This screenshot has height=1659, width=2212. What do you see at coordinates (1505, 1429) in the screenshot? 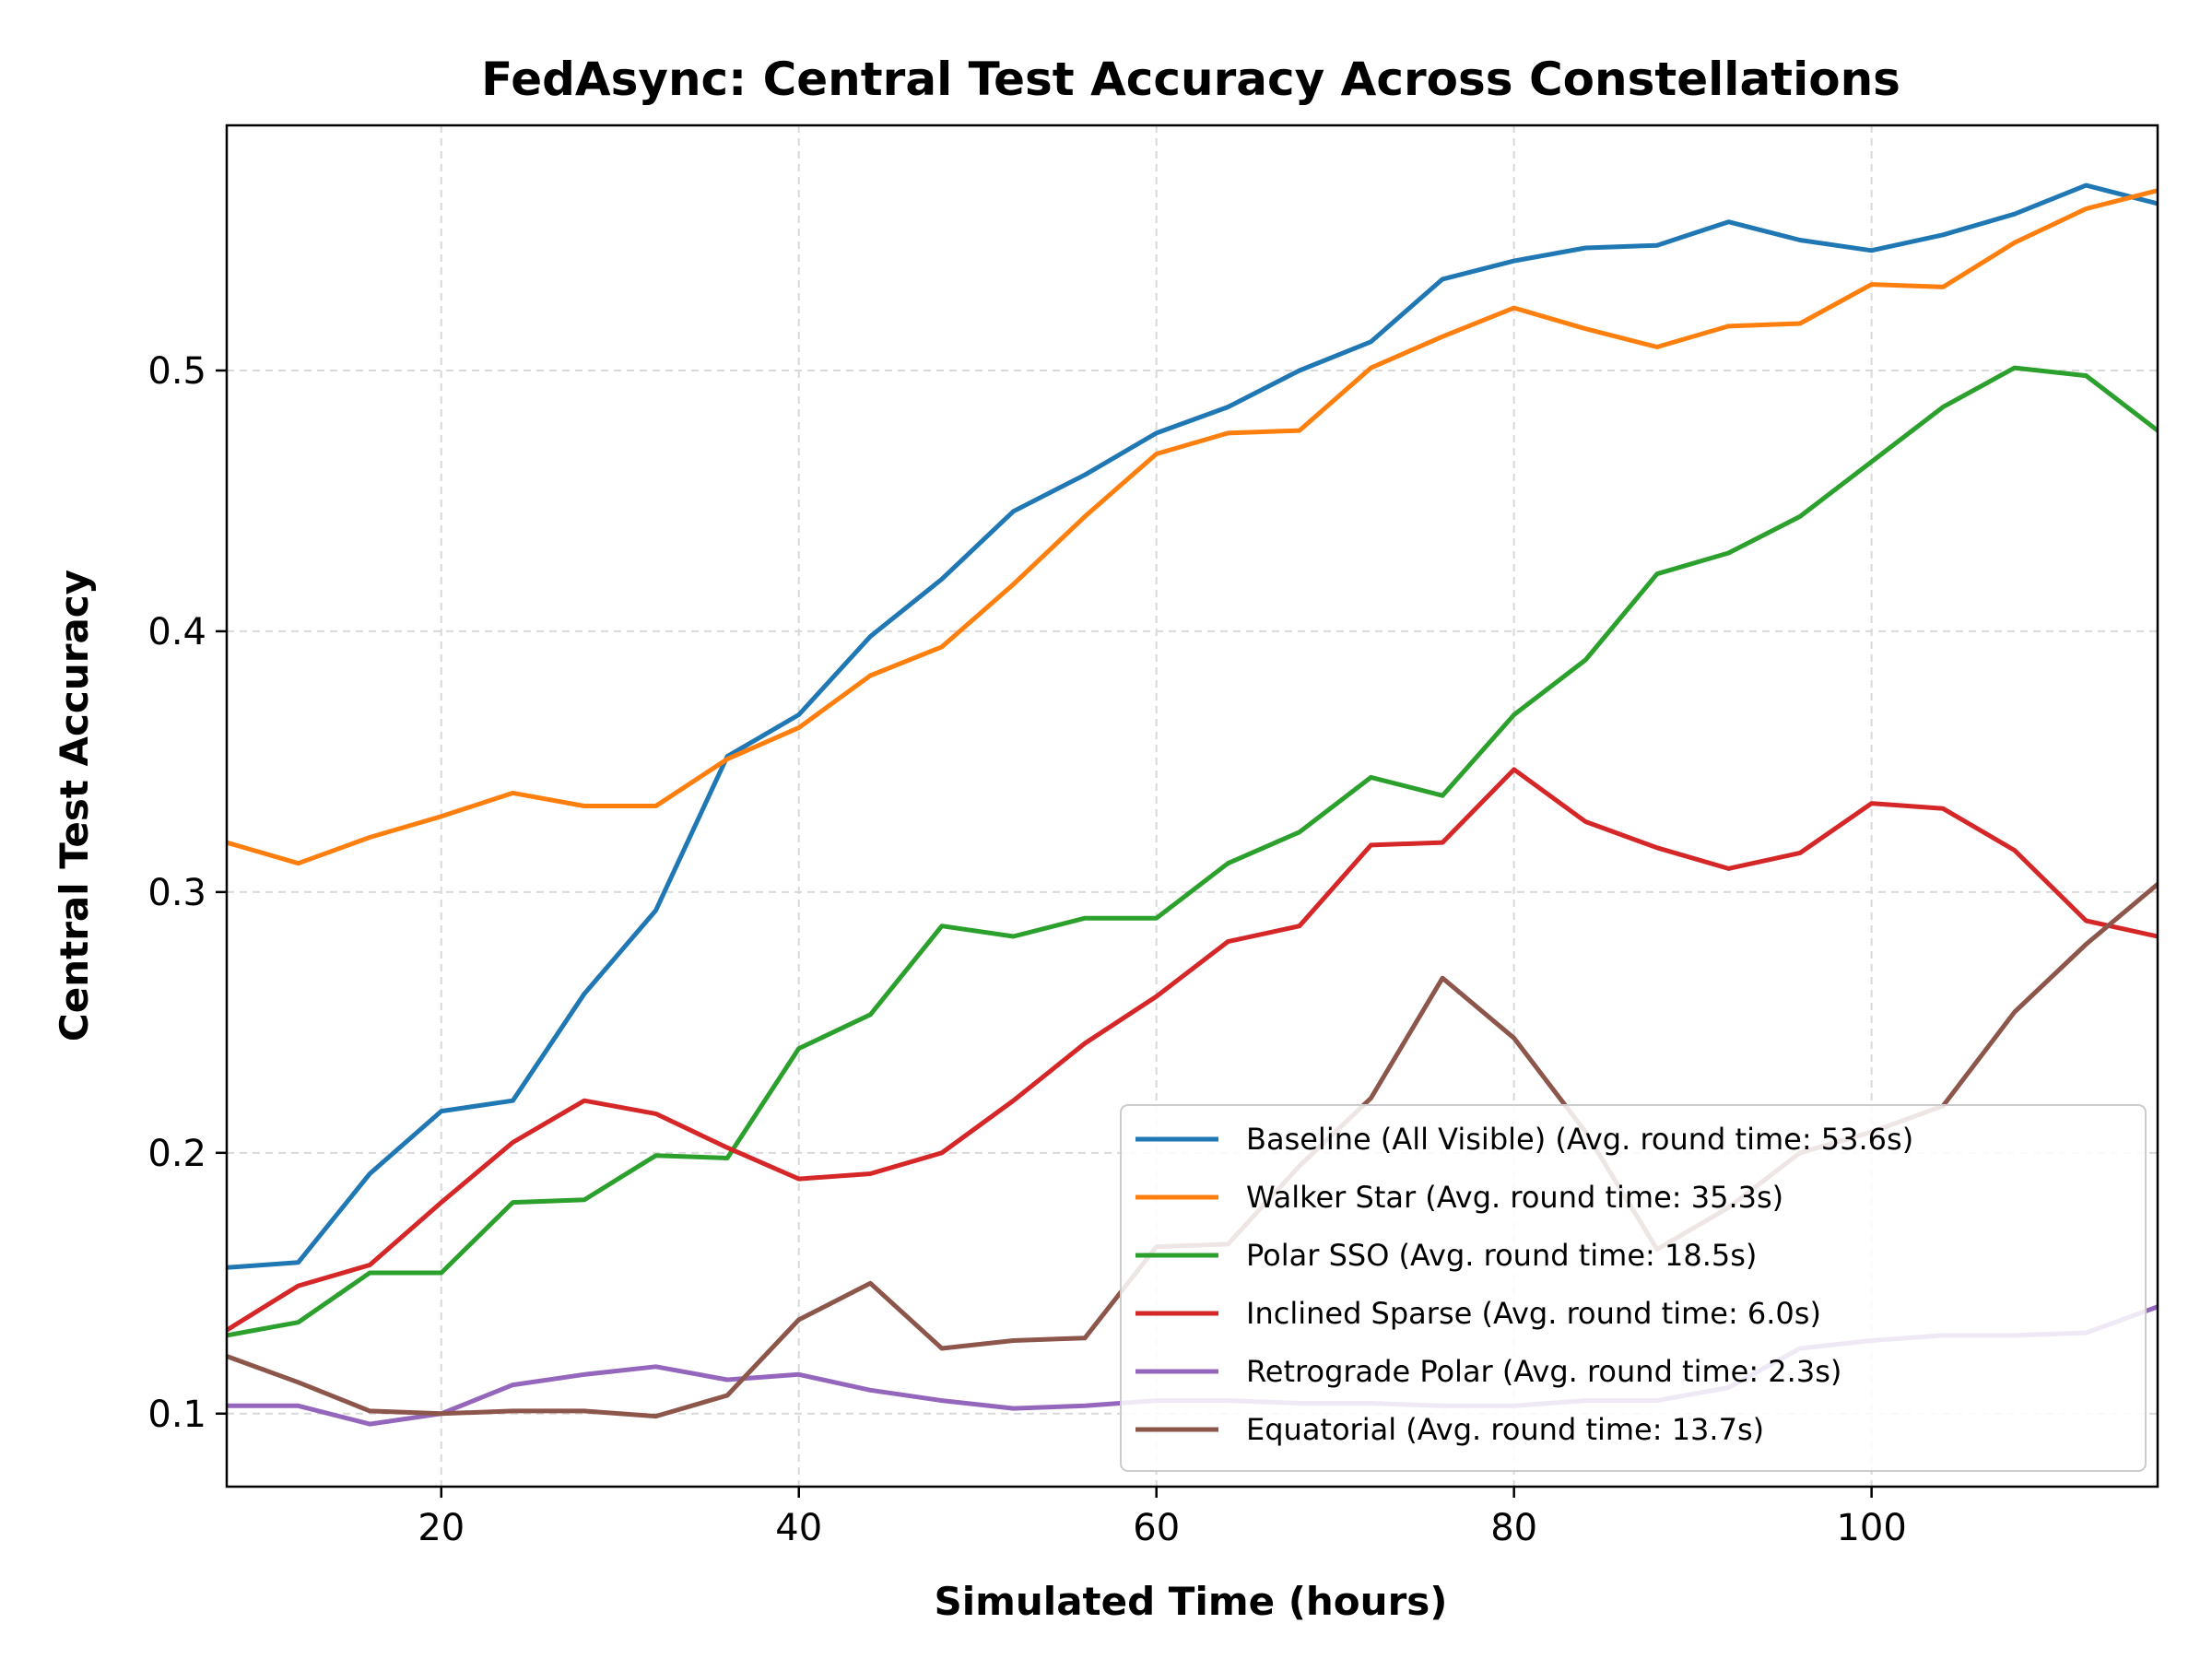
I see `legend-label: Equatorial (Avg. round time: 13.7s)` at bounding box center [1505, 1429].